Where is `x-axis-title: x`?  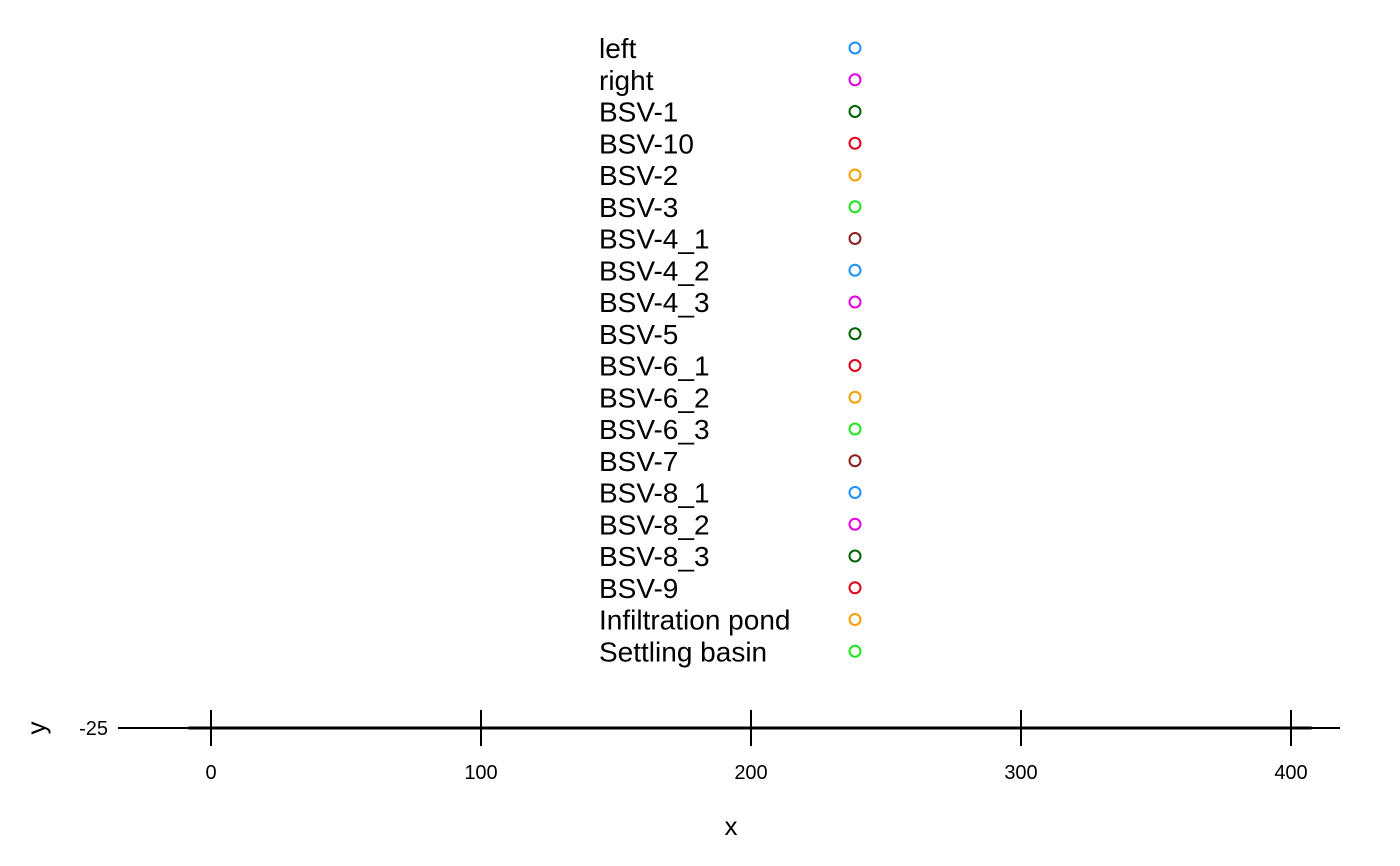 x-axis-title: x is located at coordinates (731, 826).